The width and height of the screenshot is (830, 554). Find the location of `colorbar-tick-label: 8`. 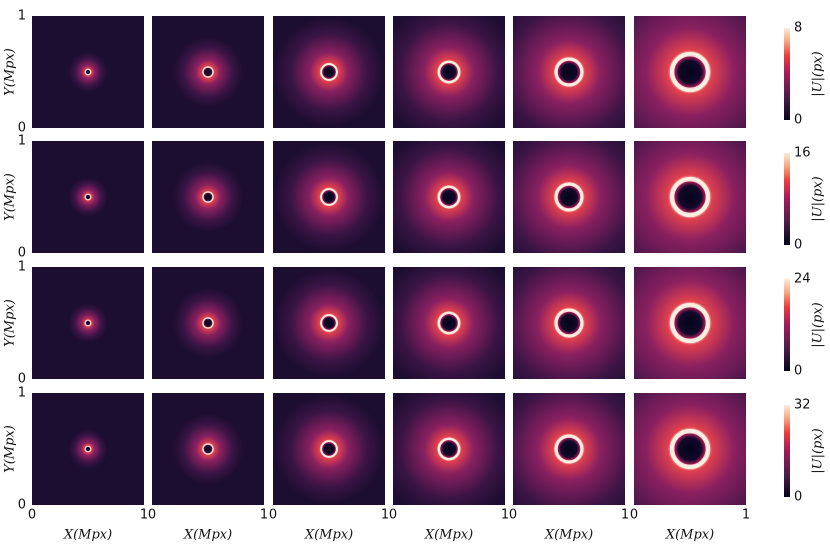

colorbar-tick-label: 8 is located at coordinates (798, 28).